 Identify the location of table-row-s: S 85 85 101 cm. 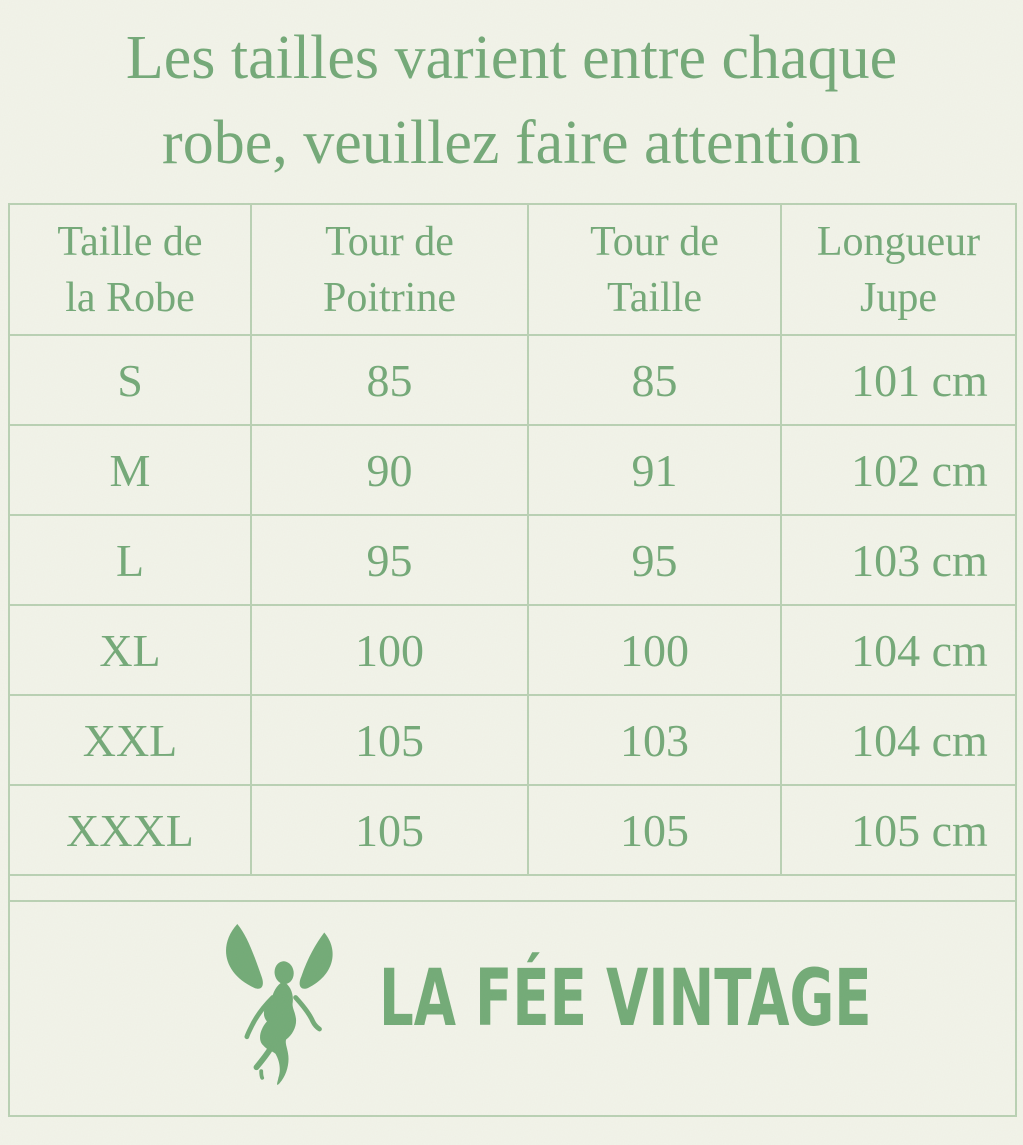
(512, 380).